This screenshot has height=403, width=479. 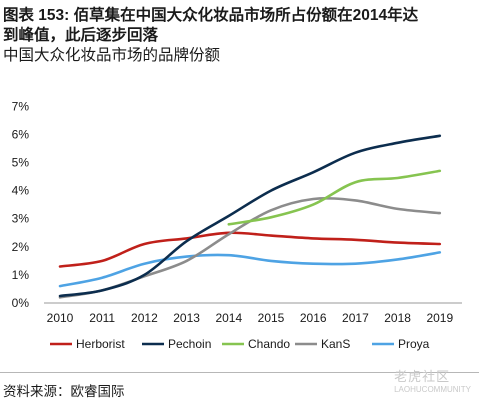 I want to click on watermark-logo: 老虎社区 LAOHUCOMMUNITY, so click(x=432, y=380).